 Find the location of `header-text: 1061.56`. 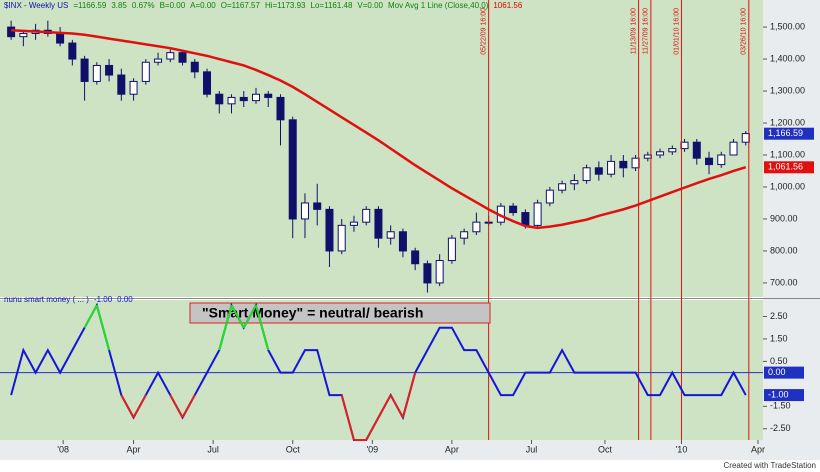

header-text: 1061.56 is located at coordinates (507, 5).